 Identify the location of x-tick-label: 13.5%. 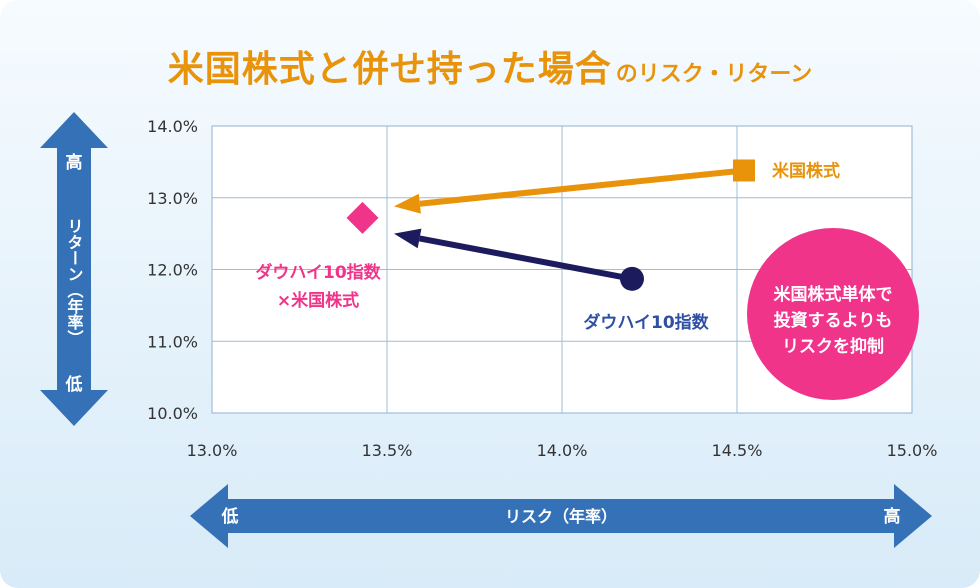
(387, 450).